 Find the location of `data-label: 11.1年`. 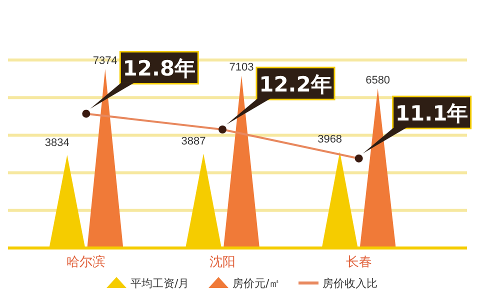

data-label: 11.1年 is located at coordinates (431, 113).